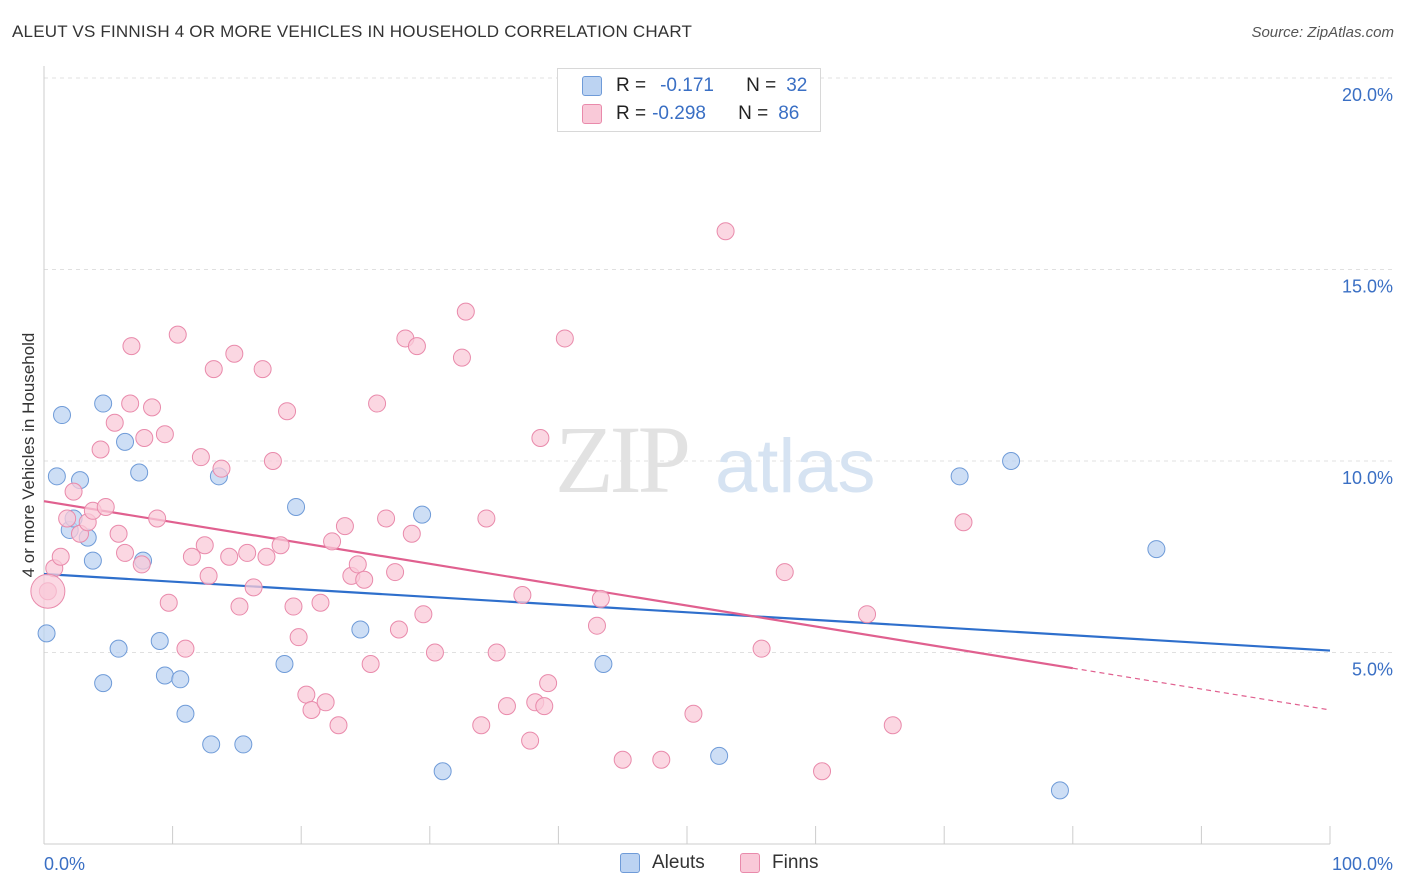  What do you see at coordinates (679, 113) in the screenshot?
I see `r-value: -0.298` at bounding box center [679, 113].